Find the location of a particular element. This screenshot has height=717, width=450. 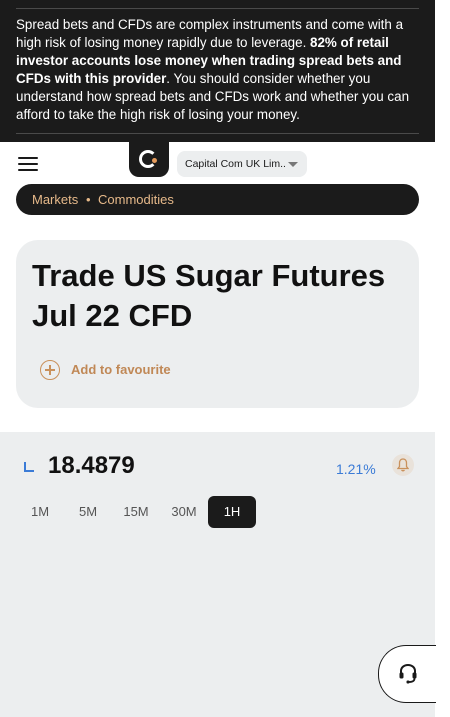

timeframe-15m: 15M is located at coordinates (136, 511).